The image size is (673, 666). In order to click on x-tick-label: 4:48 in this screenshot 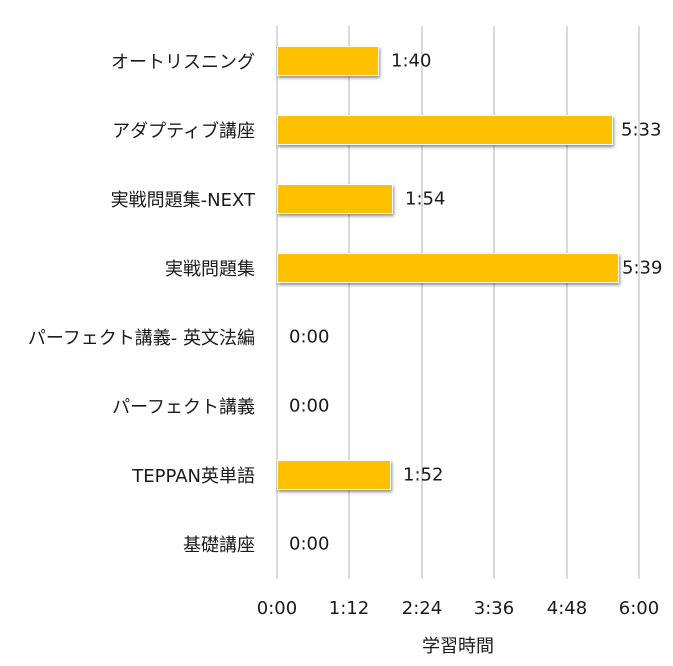, I will do `click(567, 608)`.